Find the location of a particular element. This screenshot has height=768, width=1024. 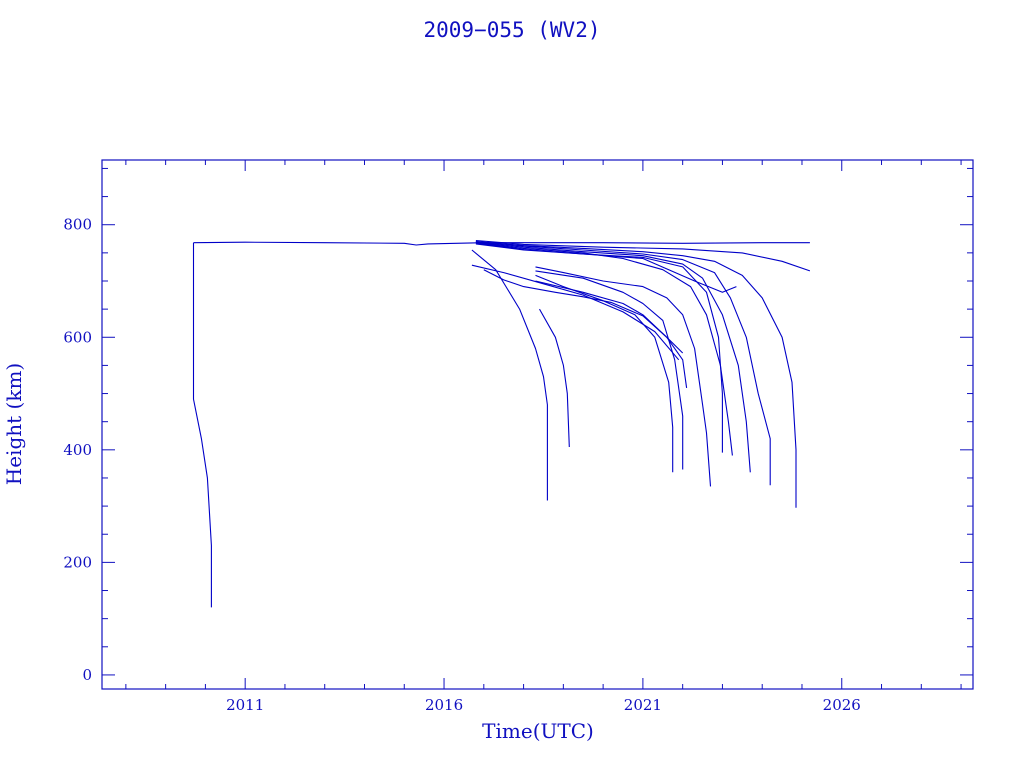

x-tick-label: 2026 is located at coordinates (842, 705).